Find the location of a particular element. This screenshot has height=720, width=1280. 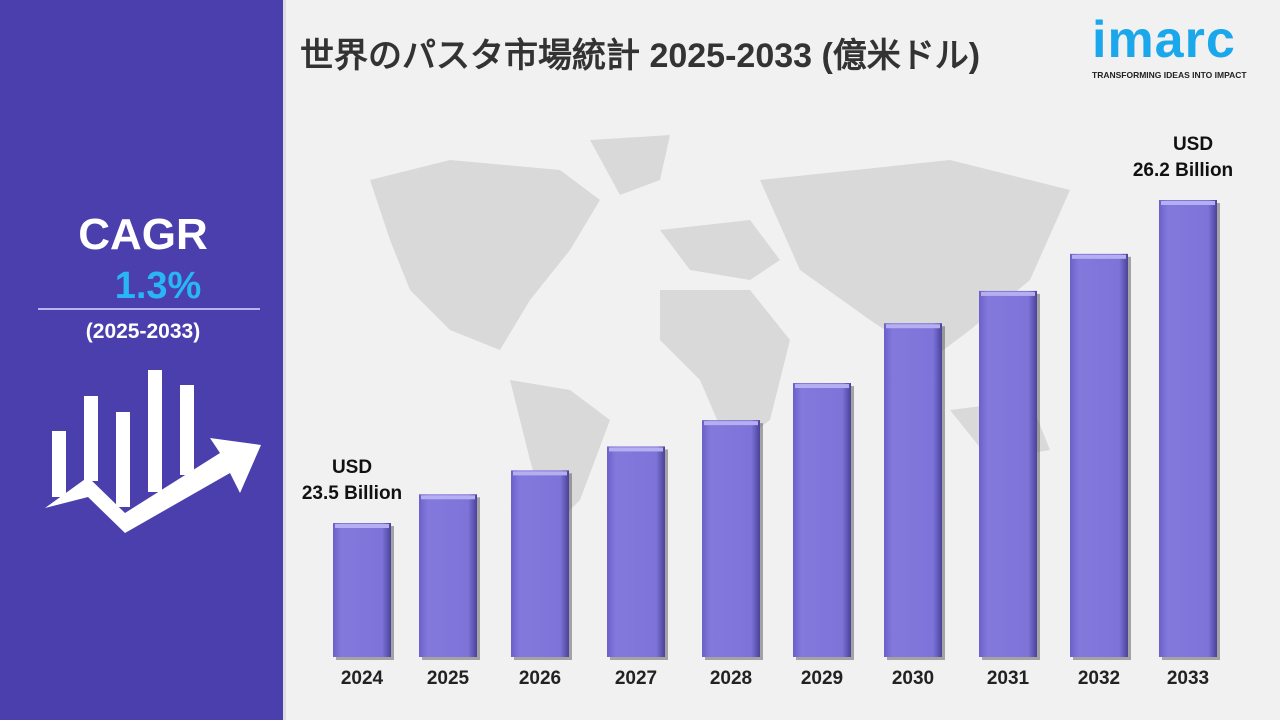

chart-title: 世界のパスタ市場統計 2025-2033 (億米ドル) is located at coordinates (640, 56).